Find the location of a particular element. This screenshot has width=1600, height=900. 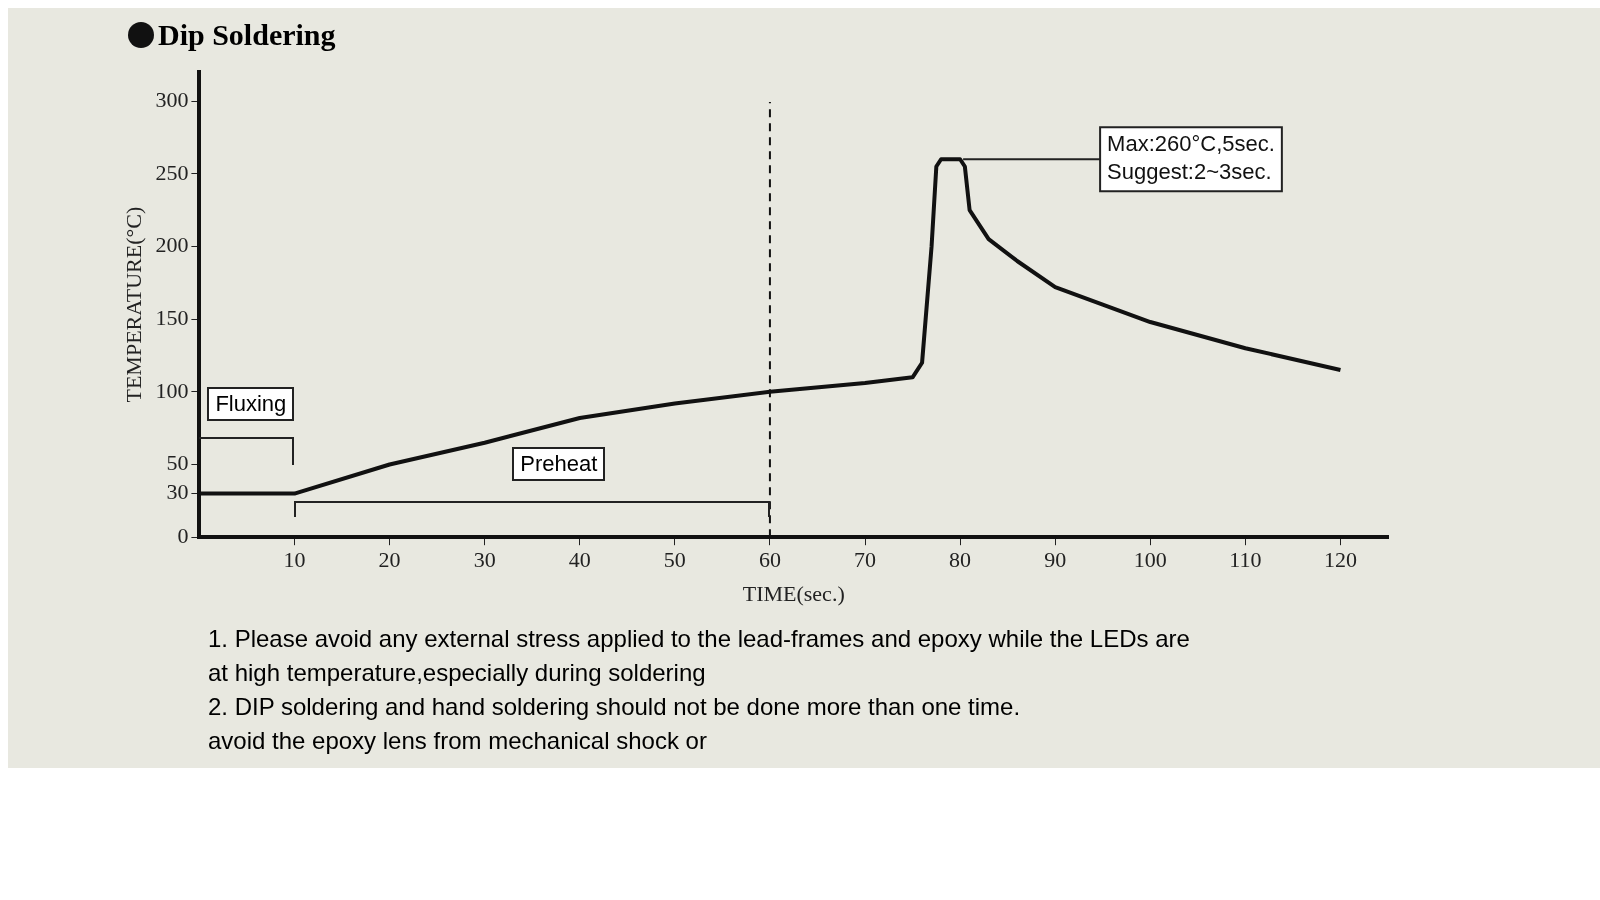

x-tick-label: 100 is located at coordinates (1150, 560).